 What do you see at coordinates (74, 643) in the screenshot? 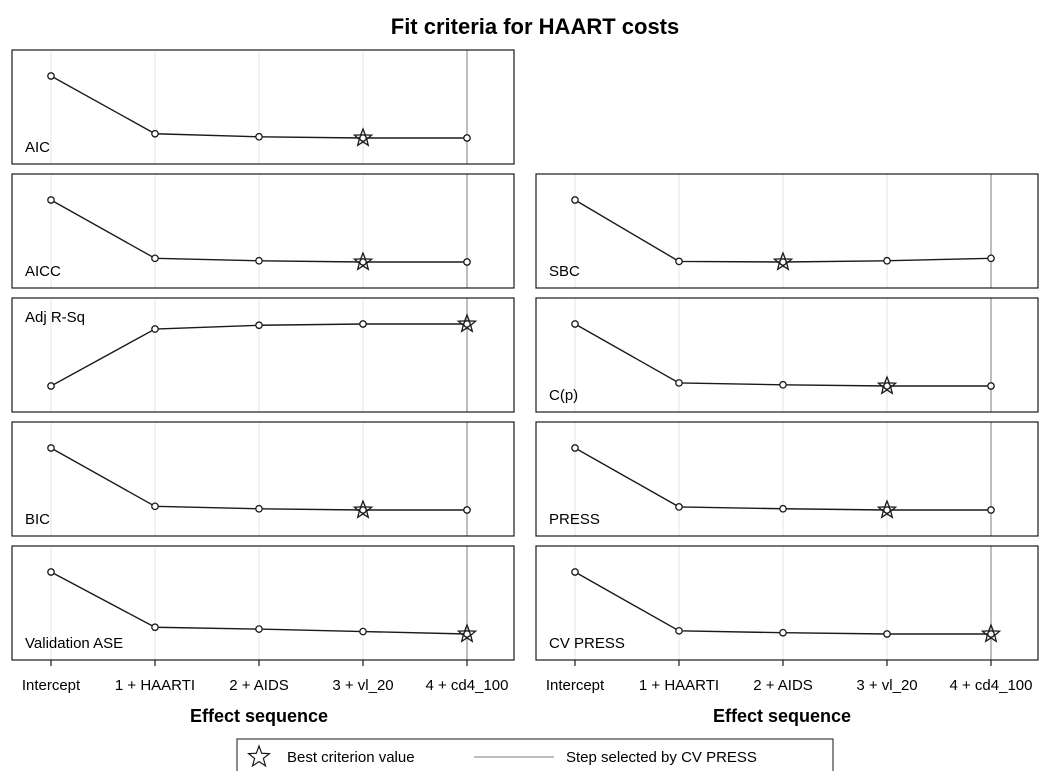
I see `panel-label-validation-ase: Validation ASE` at bounding box center [74, 643].